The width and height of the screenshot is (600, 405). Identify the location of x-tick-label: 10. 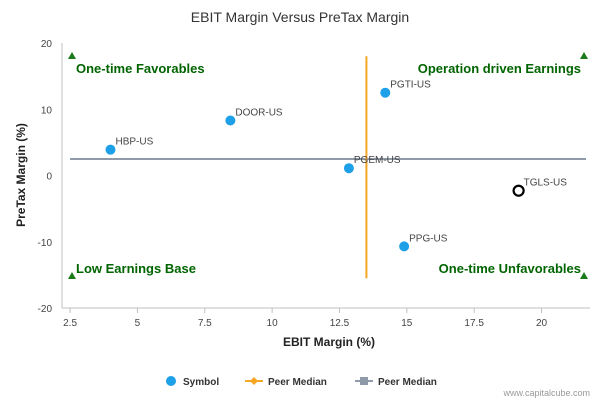
(273, 323).